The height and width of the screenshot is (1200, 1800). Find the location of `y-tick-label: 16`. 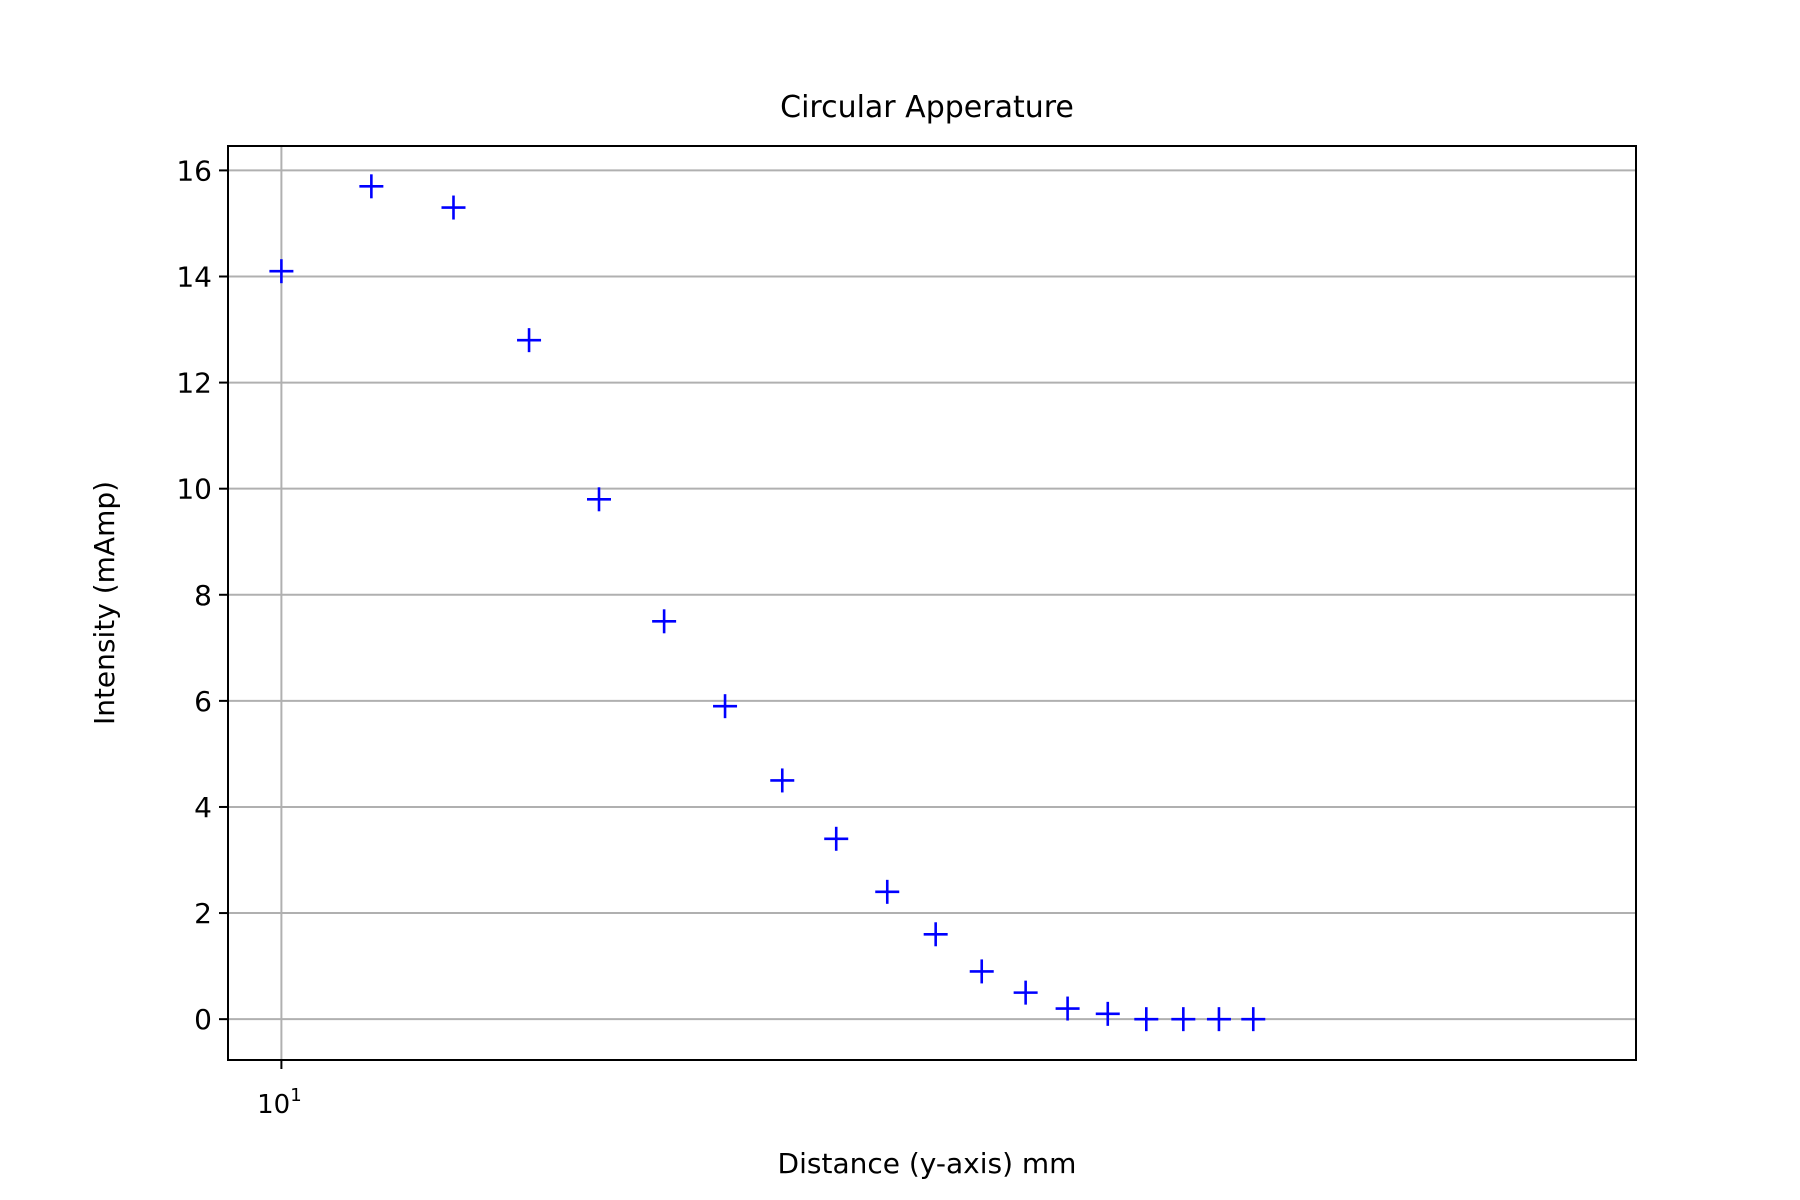

y-tick-label: 16 is located at coordinates (194, 170).